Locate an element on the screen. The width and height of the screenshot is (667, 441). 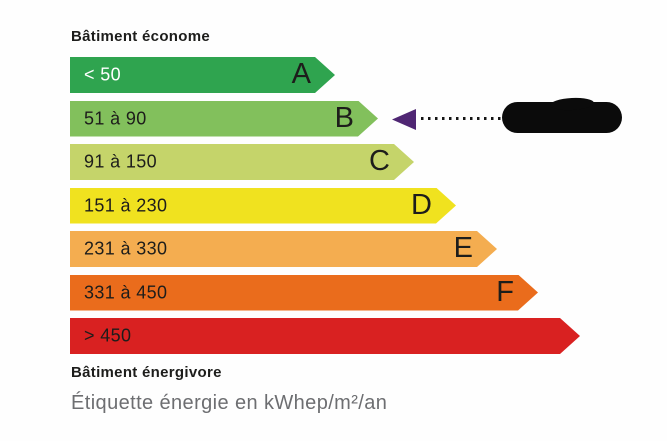
band-b-letter: B is located at coordinates (344, 117).